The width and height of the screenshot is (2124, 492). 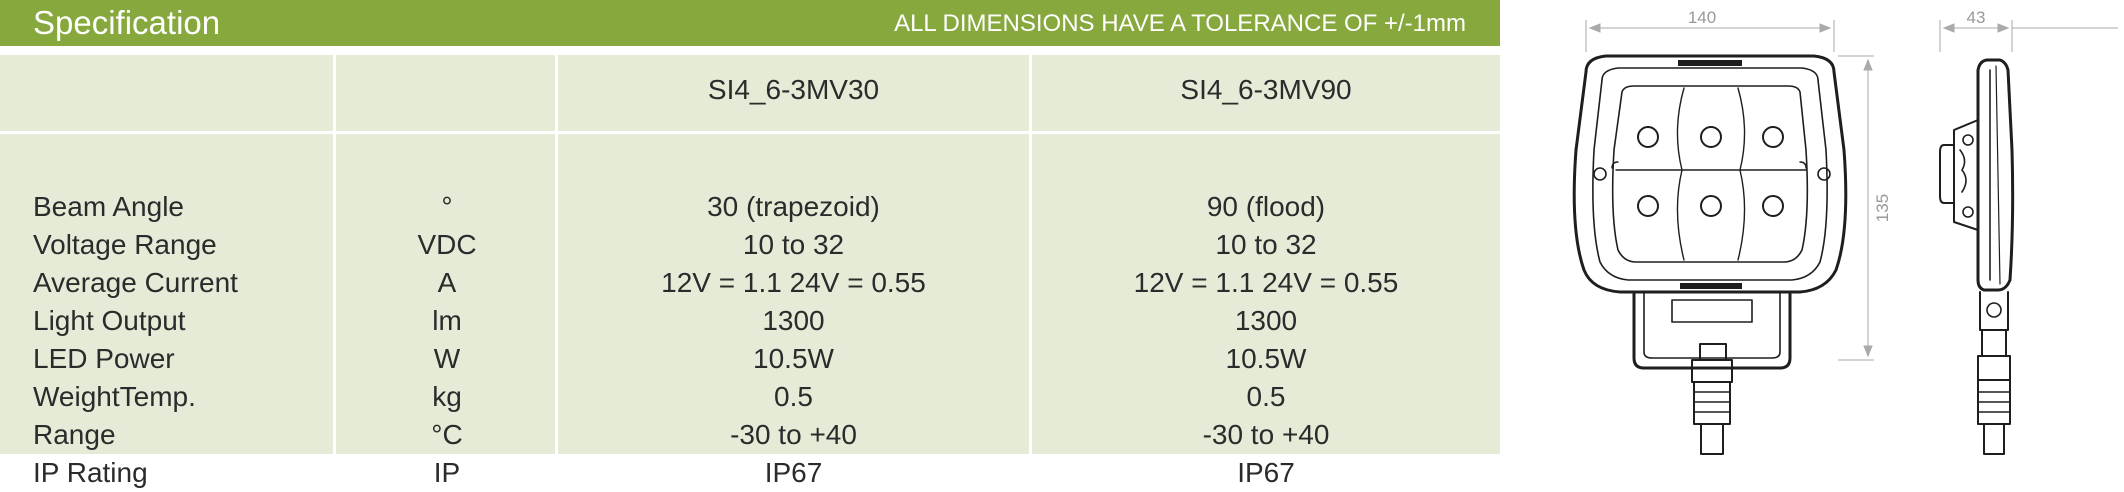 What do you see at coordinates (127, 22) in the screenshot?
I see `spec-title: Specification` at bounding box center [127, 22].